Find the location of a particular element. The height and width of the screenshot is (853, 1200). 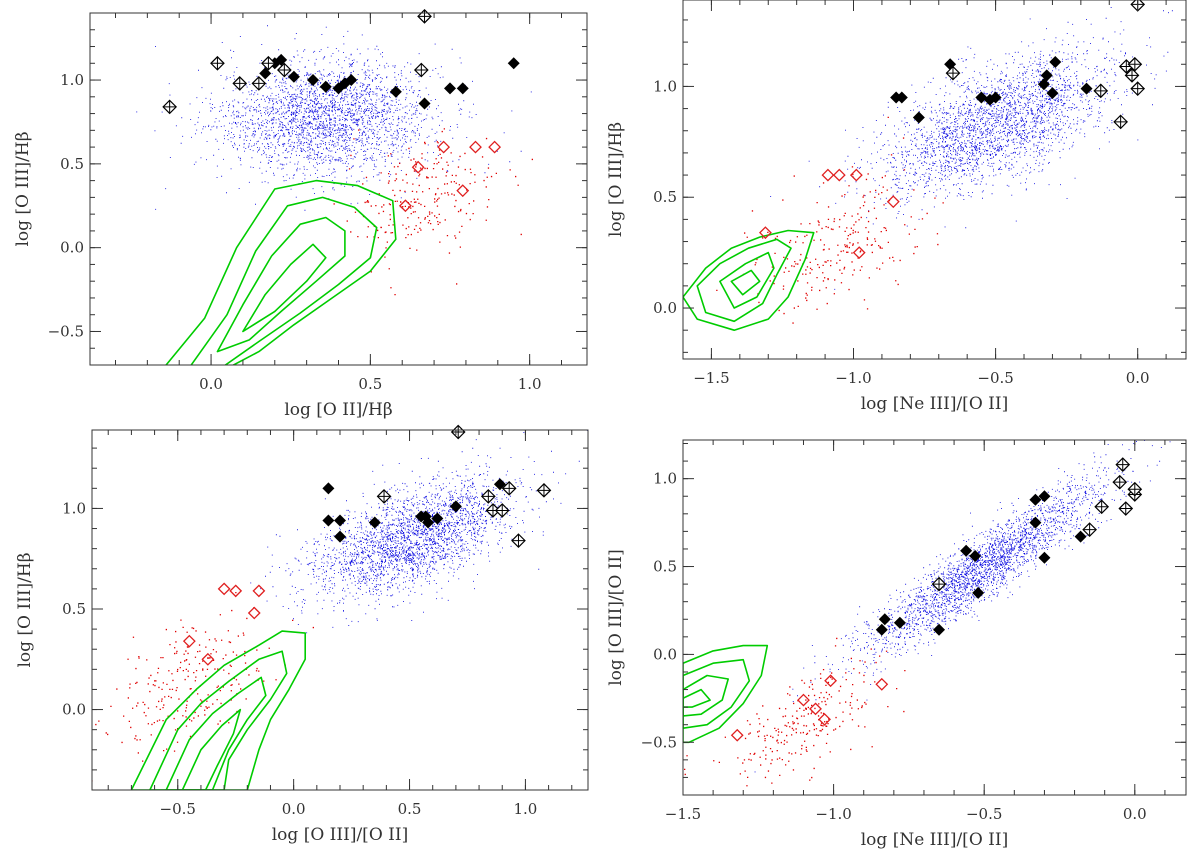

x-tick-label: 1.0 is located at coordinates (530, 384).